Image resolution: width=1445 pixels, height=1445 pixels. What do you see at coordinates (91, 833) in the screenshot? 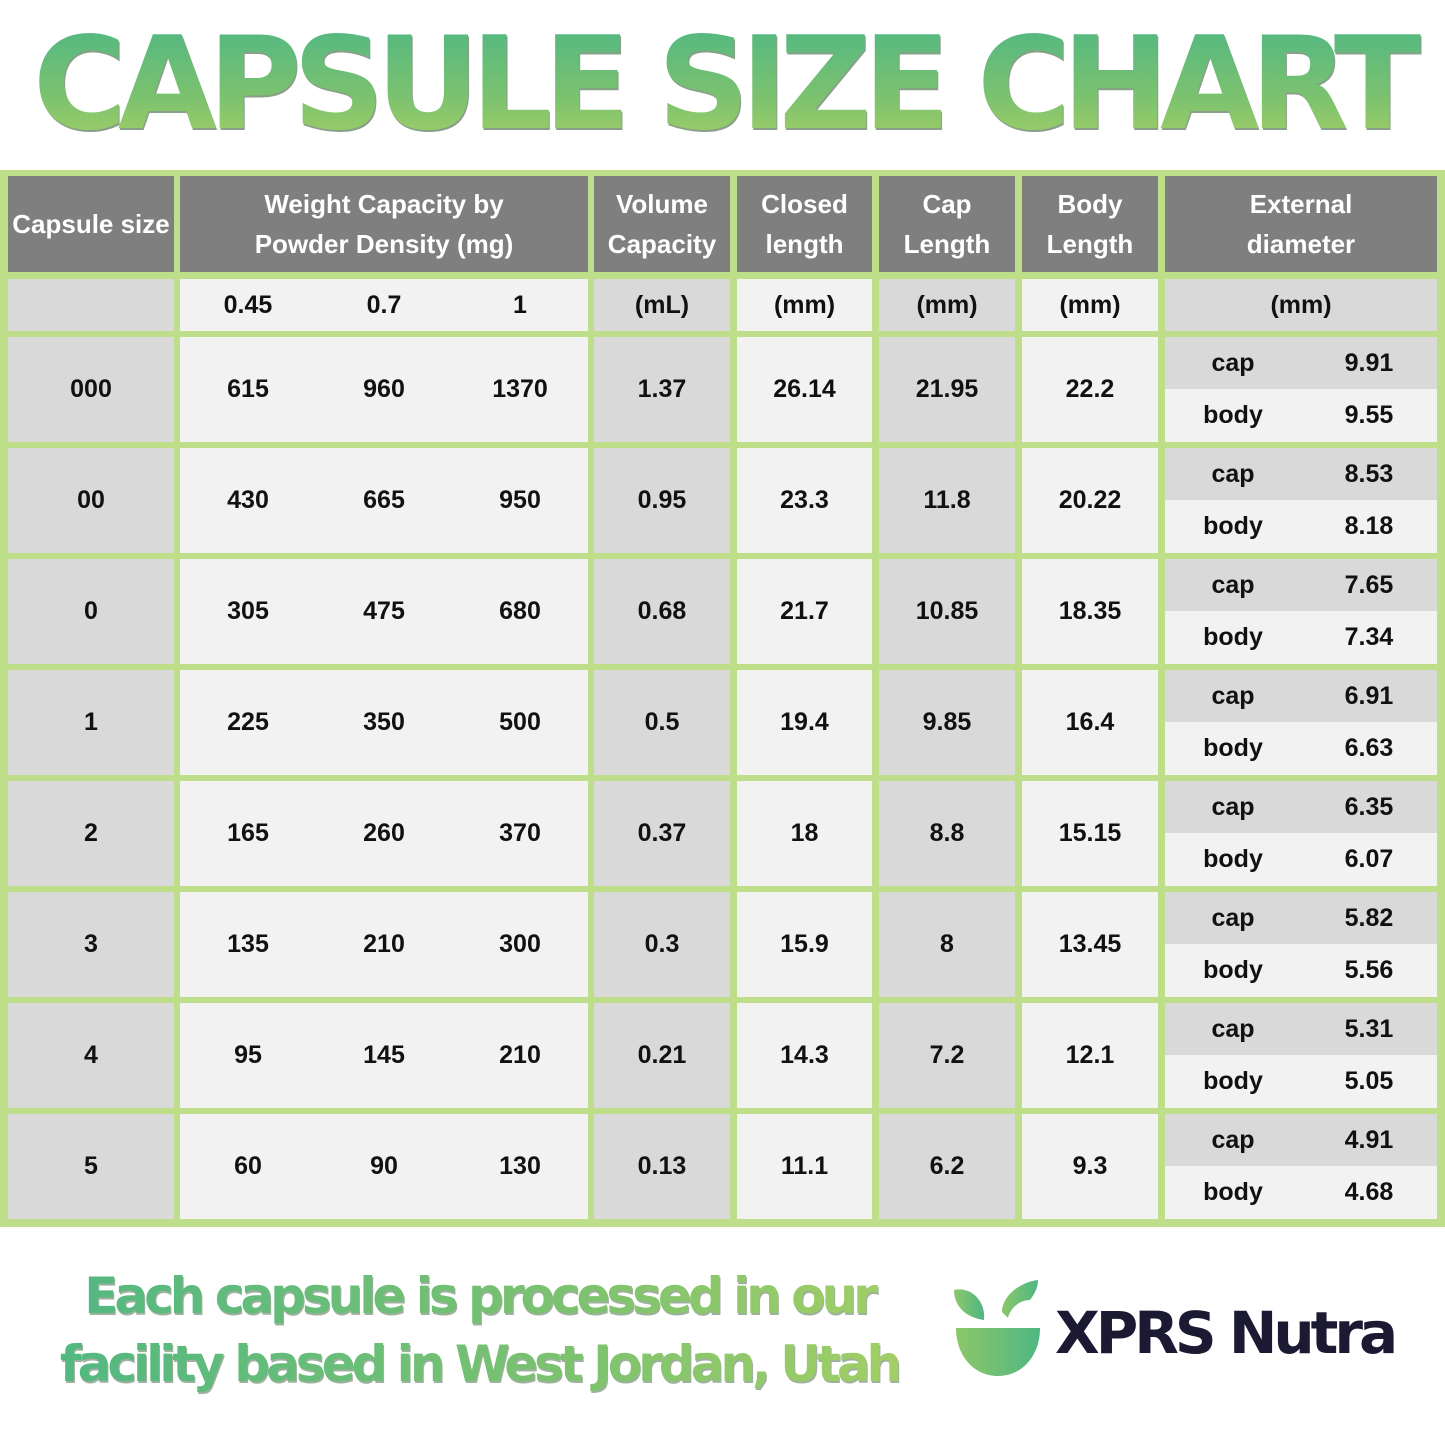
I see `capsule-size-cell: 2` at bounding box center [91, 833].